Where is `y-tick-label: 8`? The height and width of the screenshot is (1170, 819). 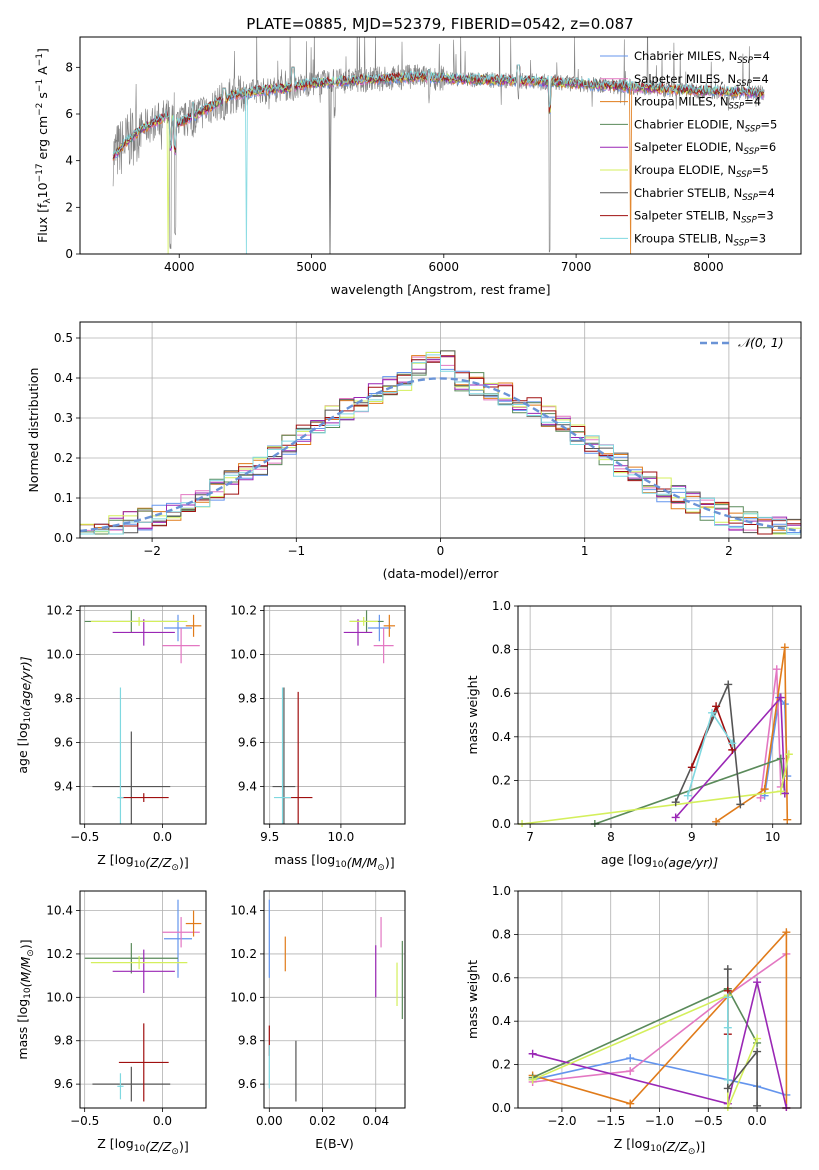 y-tick-label: 8 is located at coordinates (69, 67).